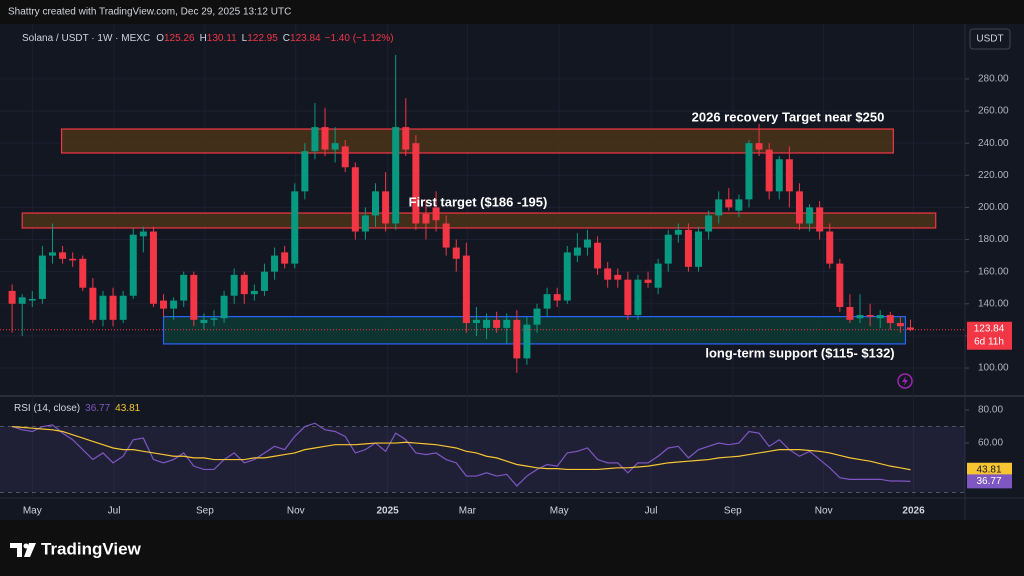  I want to click on currency: USDT, so click(989, 39).